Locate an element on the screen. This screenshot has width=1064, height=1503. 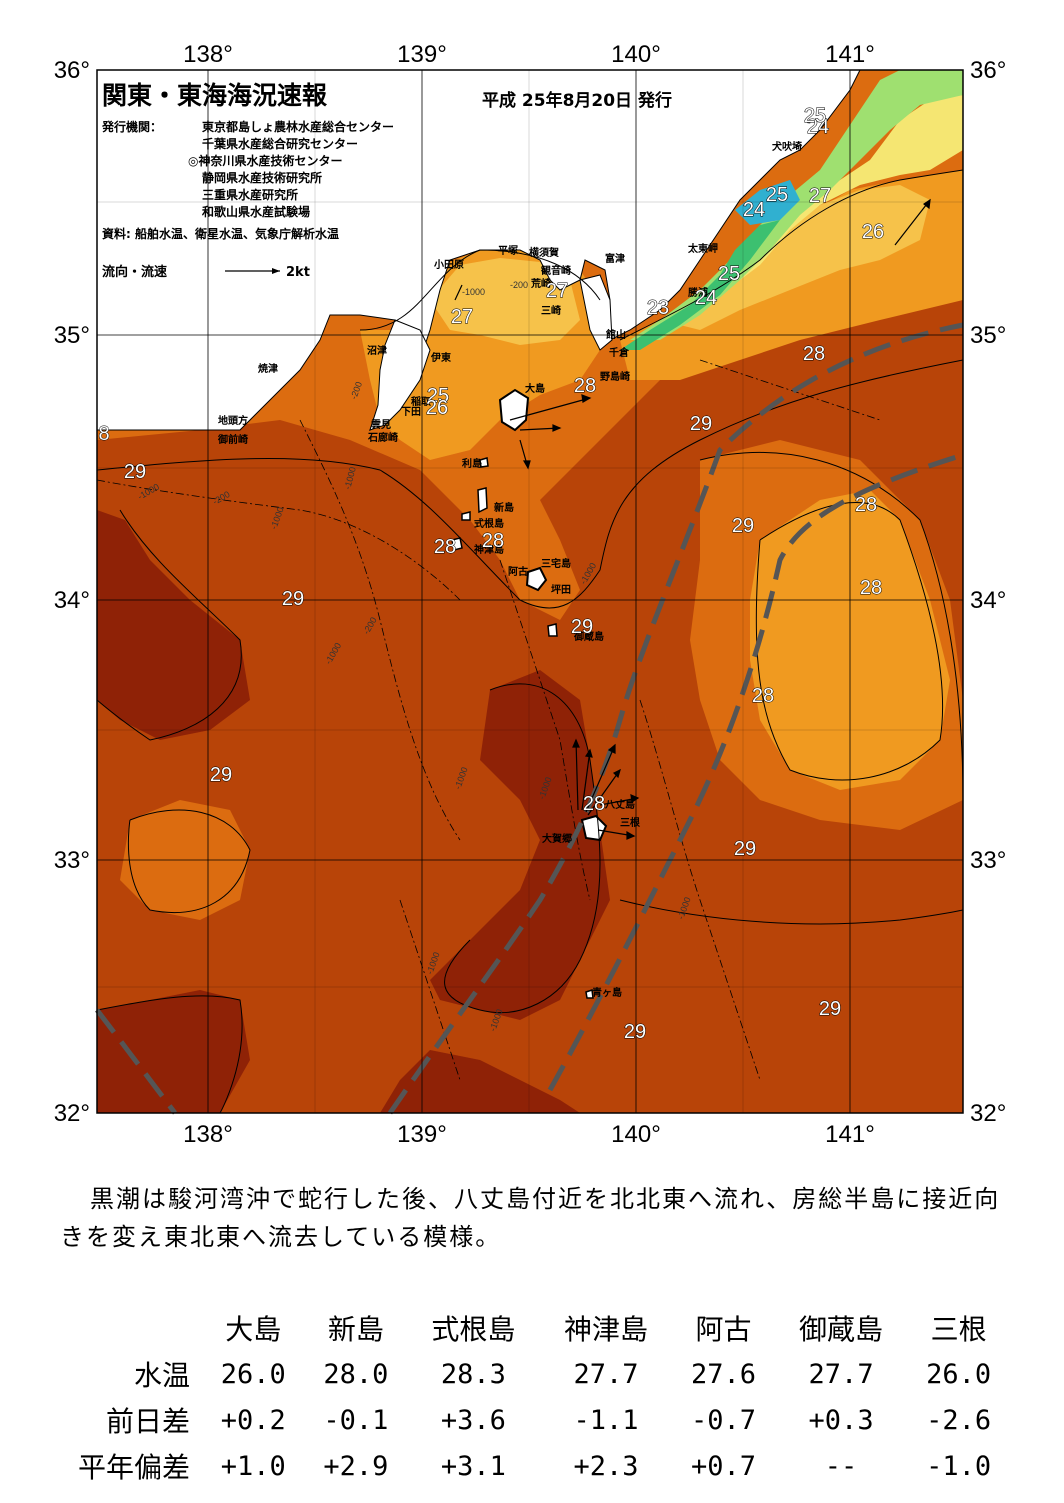
table-header-corner is located at coordinates (126, 1328).